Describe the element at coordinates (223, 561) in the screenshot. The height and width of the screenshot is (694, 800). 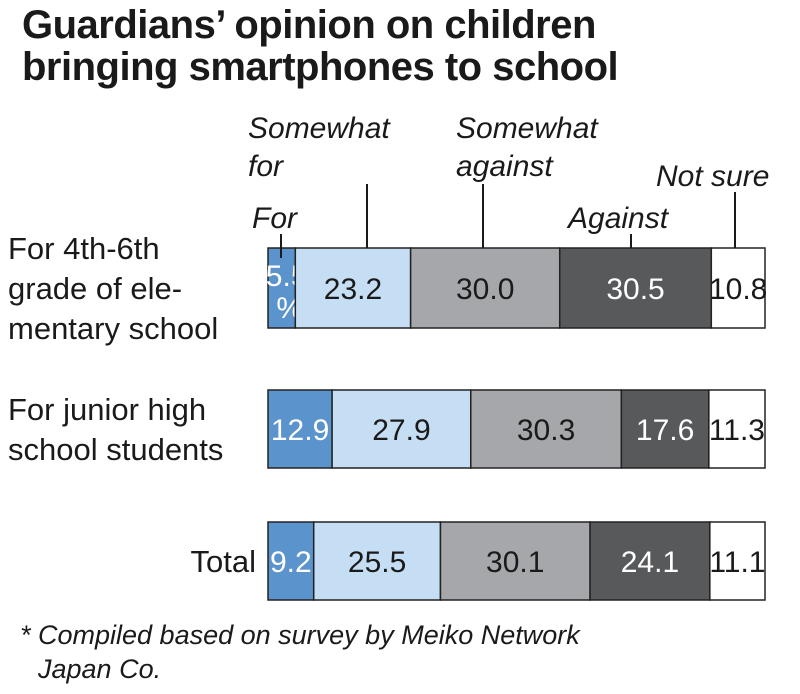
I see `category-label: Total` at that location.